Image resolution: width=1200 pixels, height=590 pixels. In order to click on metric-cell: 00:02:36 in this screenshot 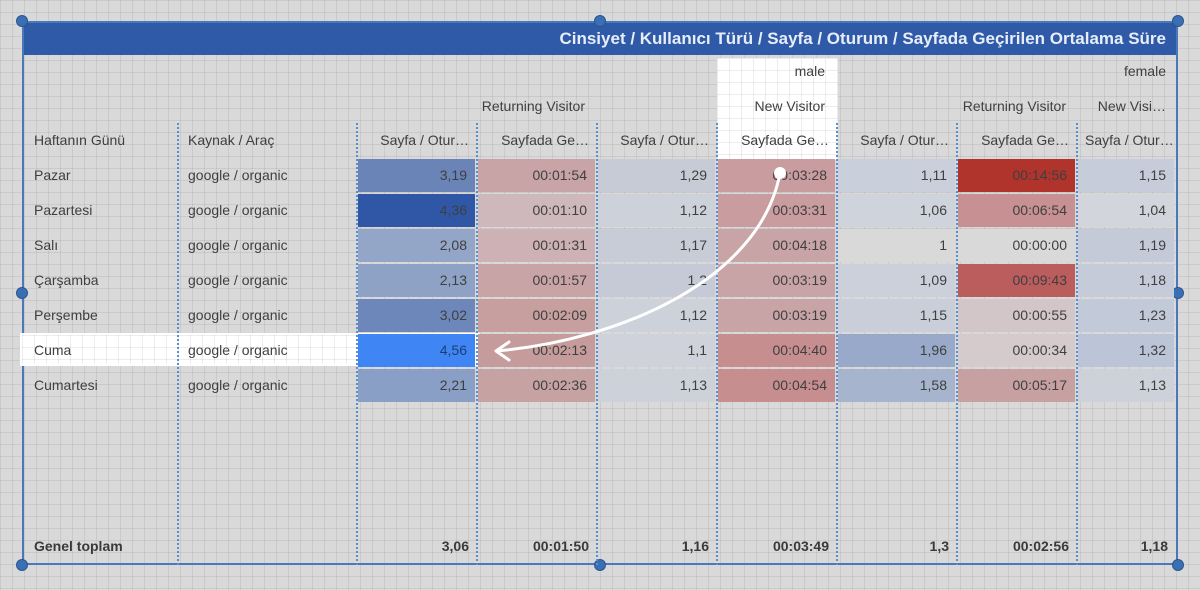, I will do `click(536, 385)`.